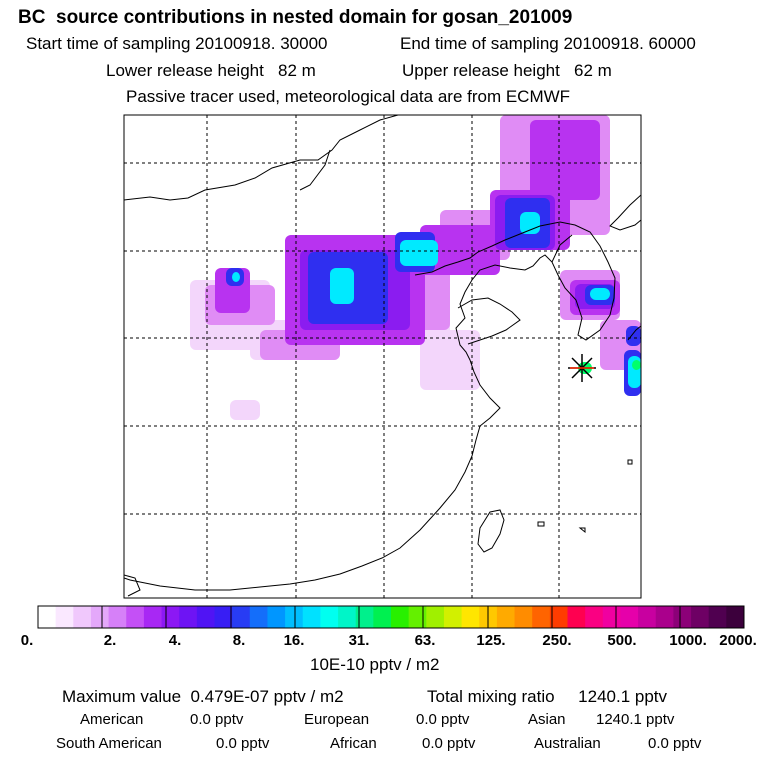 The image size is (768, 768). Describe the element at coordinates (625, 212) in the screenshot. I see `japan-coast` at that location.